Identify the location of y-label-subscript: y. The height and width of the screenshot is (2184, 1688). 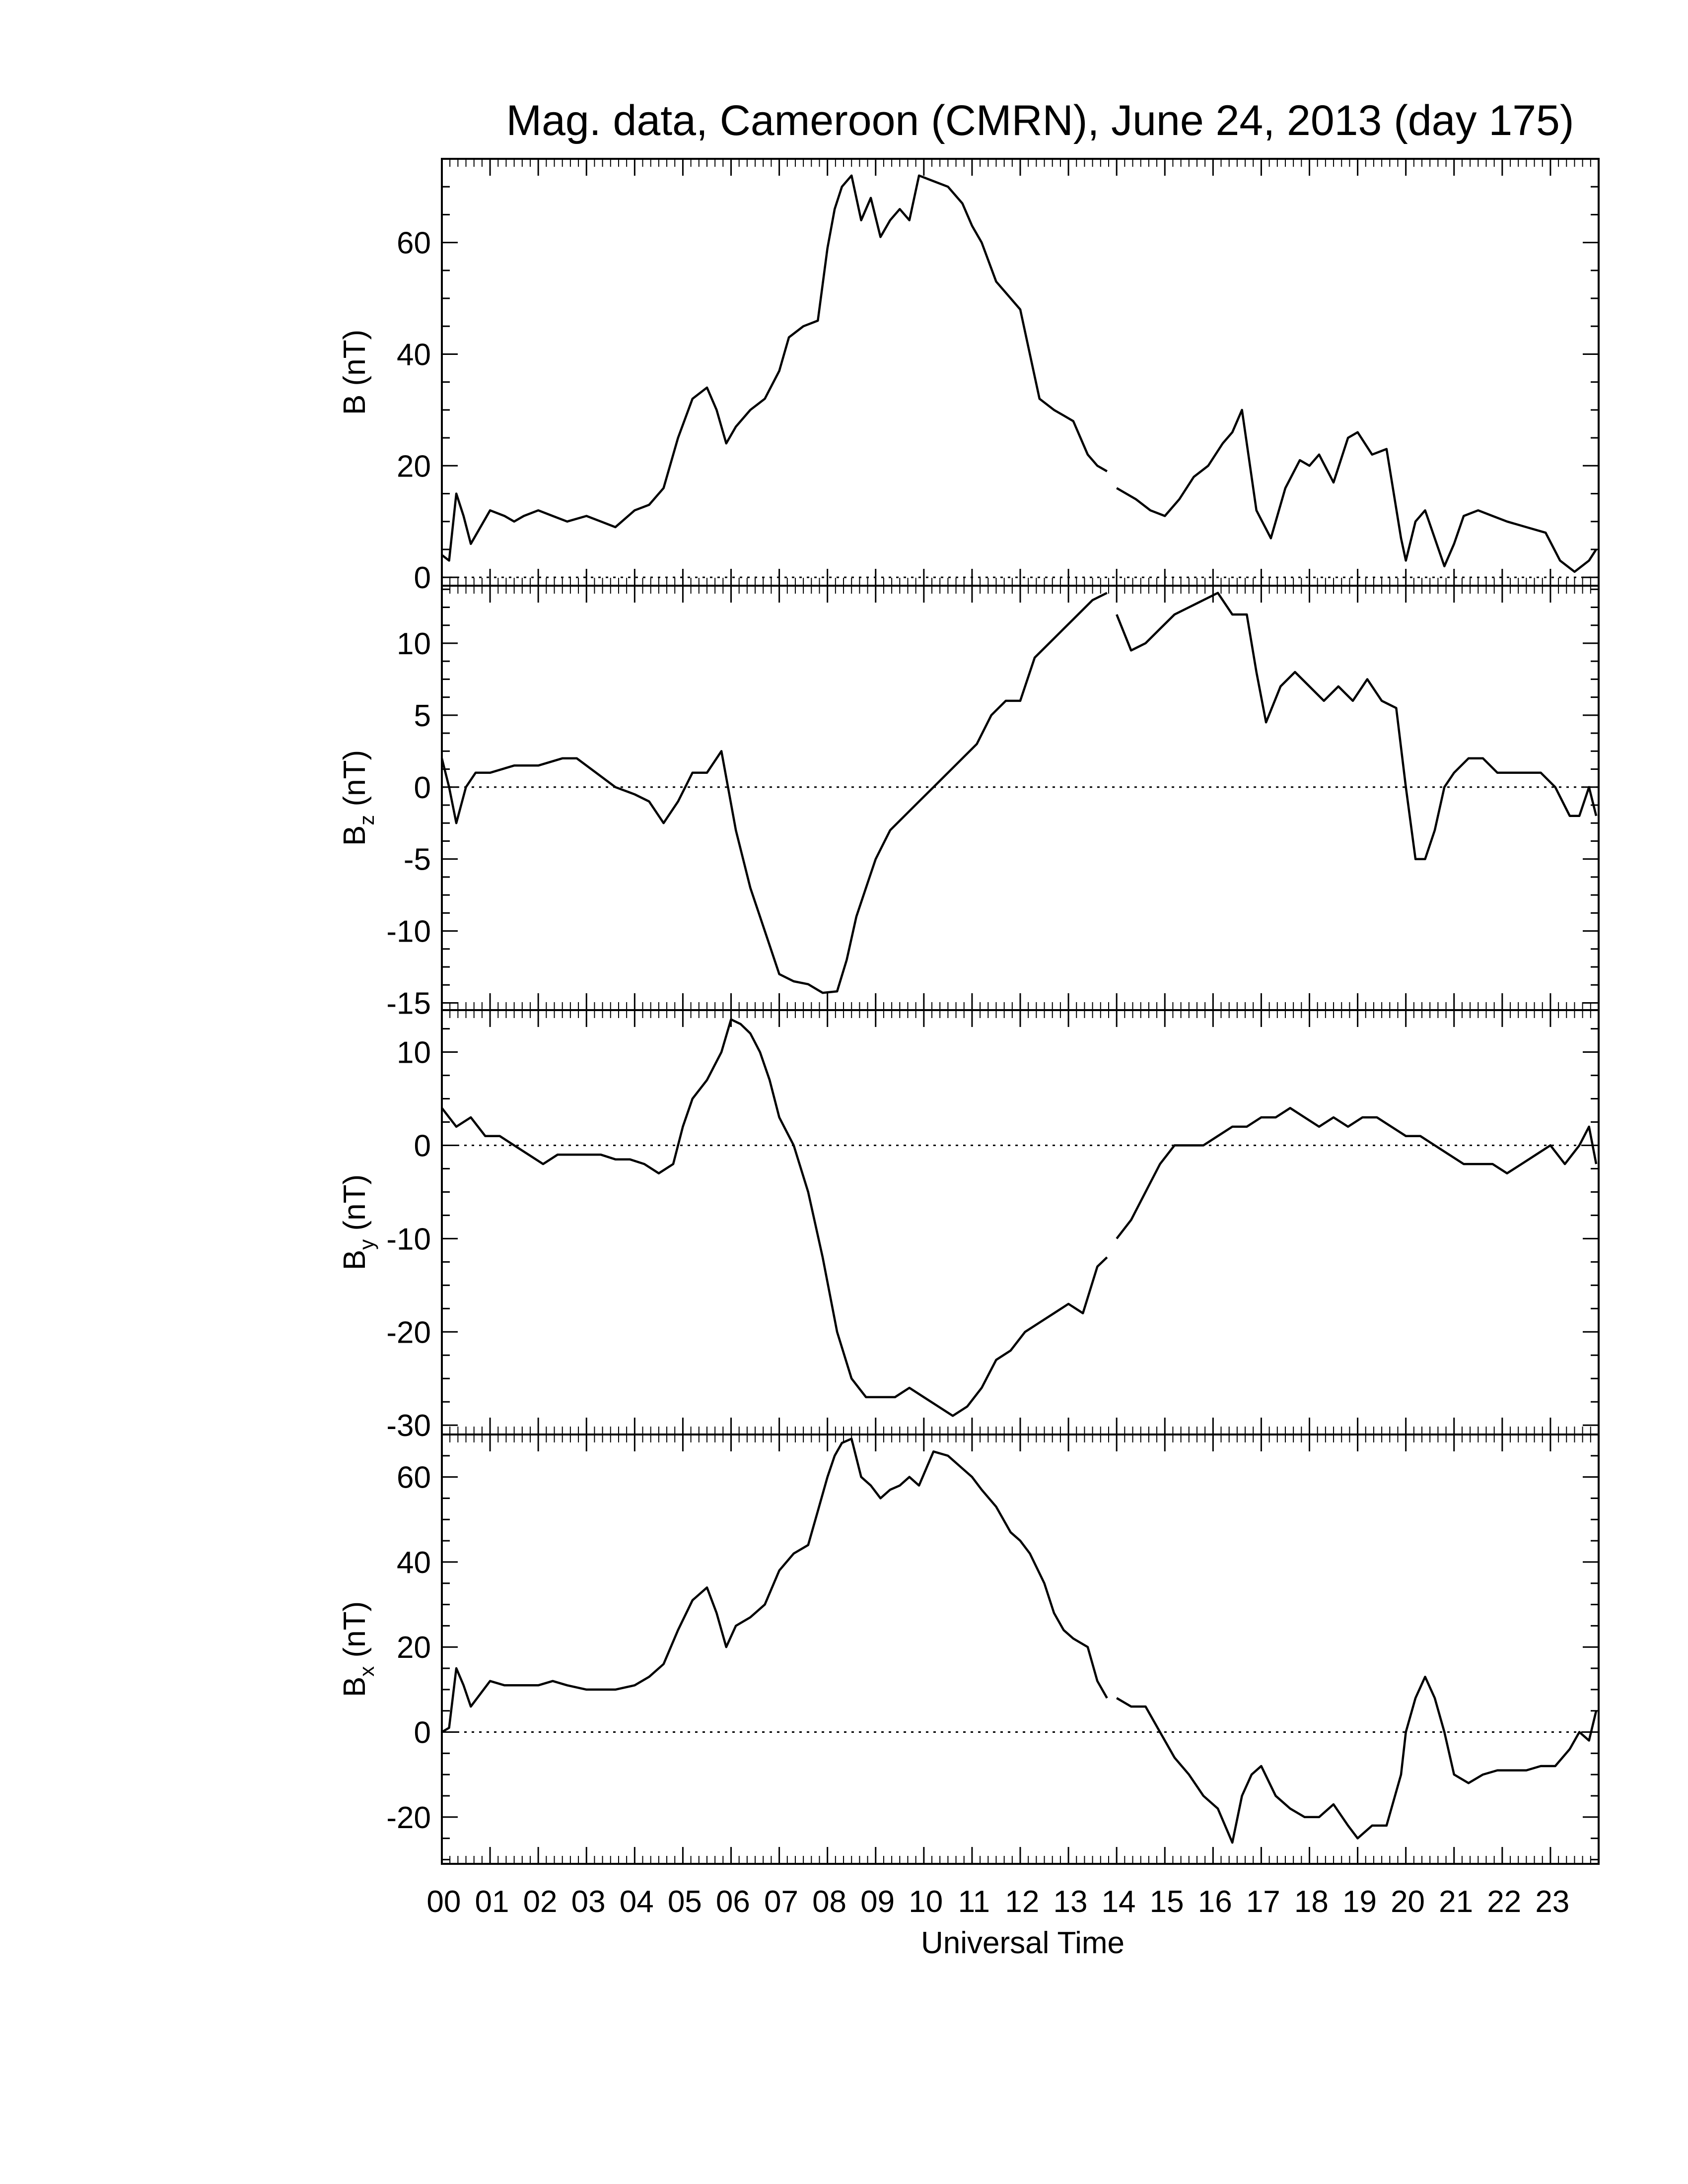
(366, 1244).